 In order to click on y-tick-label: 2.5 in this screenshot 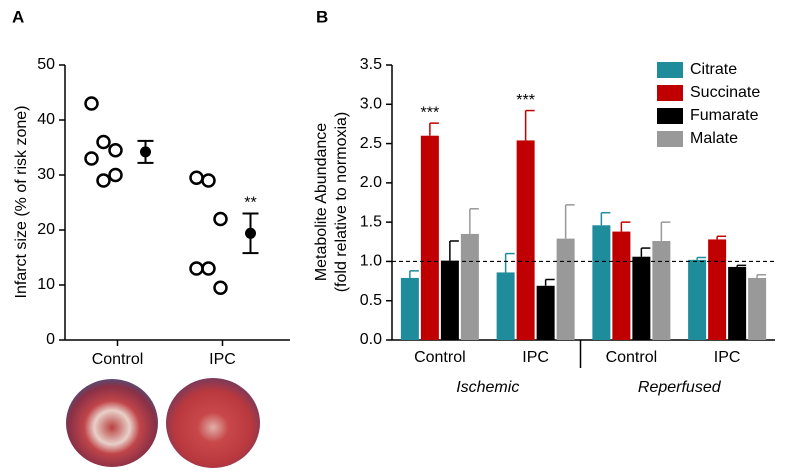, I will do `click(371, 143)`.